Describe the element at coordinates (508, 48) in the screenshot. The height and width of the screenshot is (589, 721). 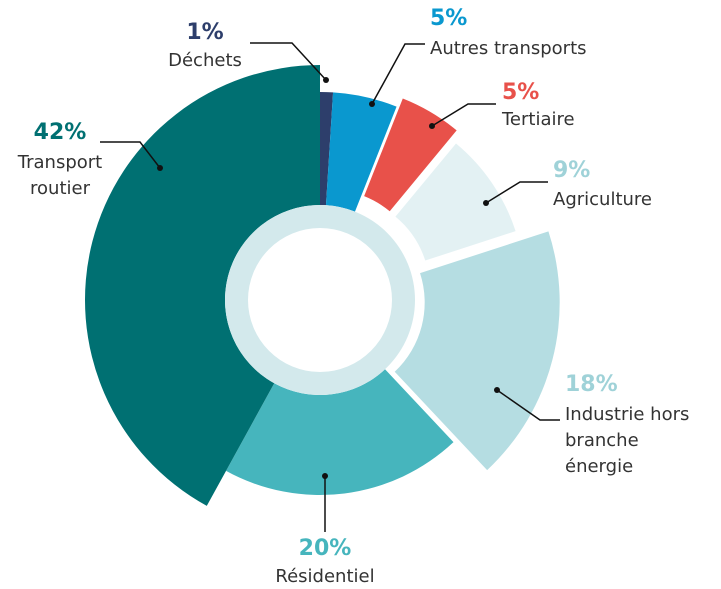
I see `category-label: Autres transports` at that location.